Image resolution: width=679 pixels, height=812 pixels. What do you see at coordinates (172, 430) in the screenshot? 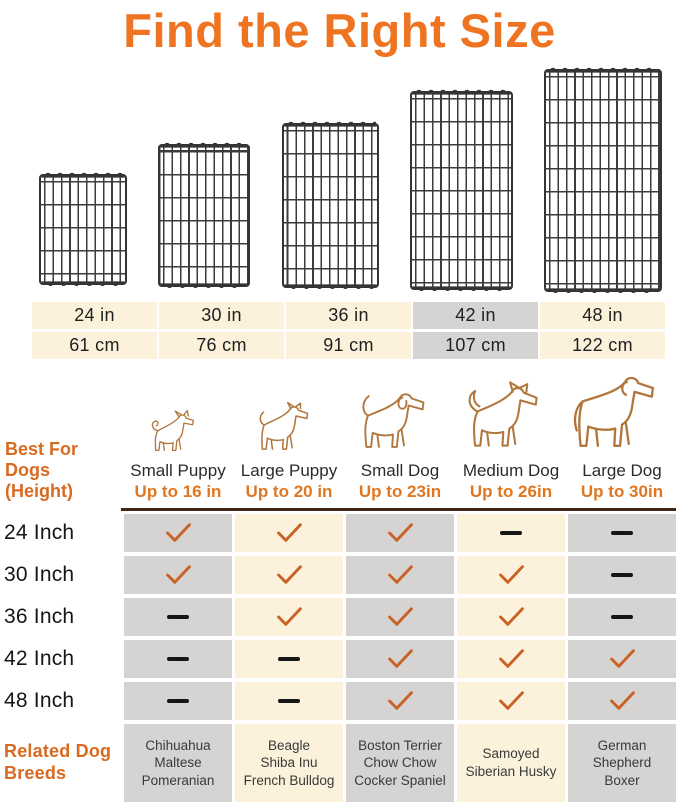
I see `small-puppy-icon` at bounding box center [172, 430].